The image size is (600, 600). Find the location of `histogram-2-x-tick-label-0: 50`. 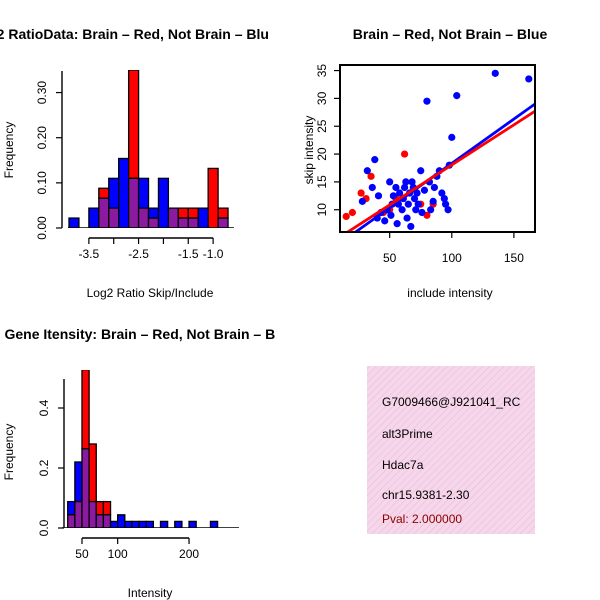

histogram-2-x-tick-label-0: 50 is located at coordinates (82, 554).